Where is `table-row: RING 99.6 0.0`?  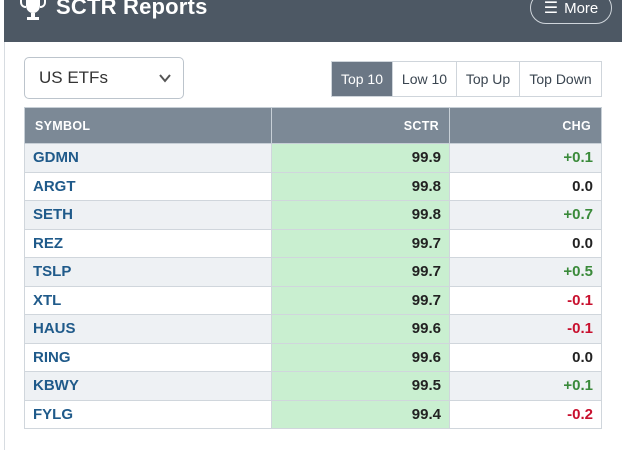 table-row: RING 99.6 0.0 is located at coordinates (313, 357).